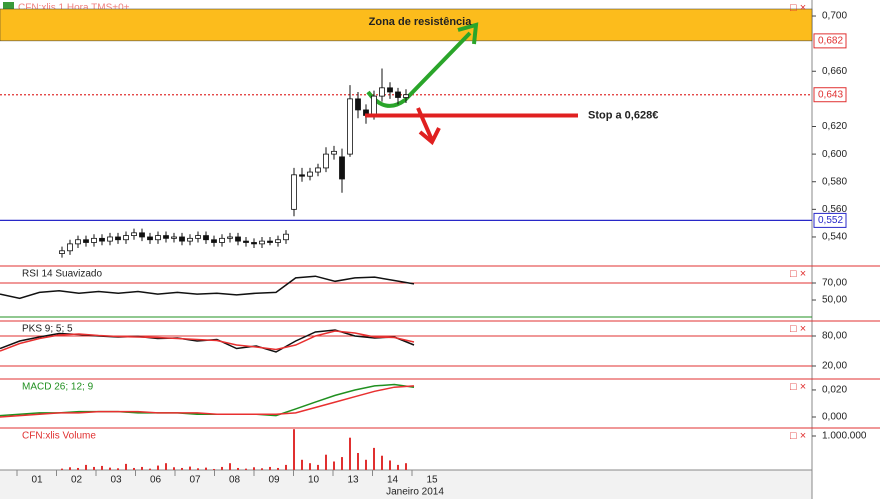 The image size is (880, 499). I want to click on red-arrow, so click(425, 124).